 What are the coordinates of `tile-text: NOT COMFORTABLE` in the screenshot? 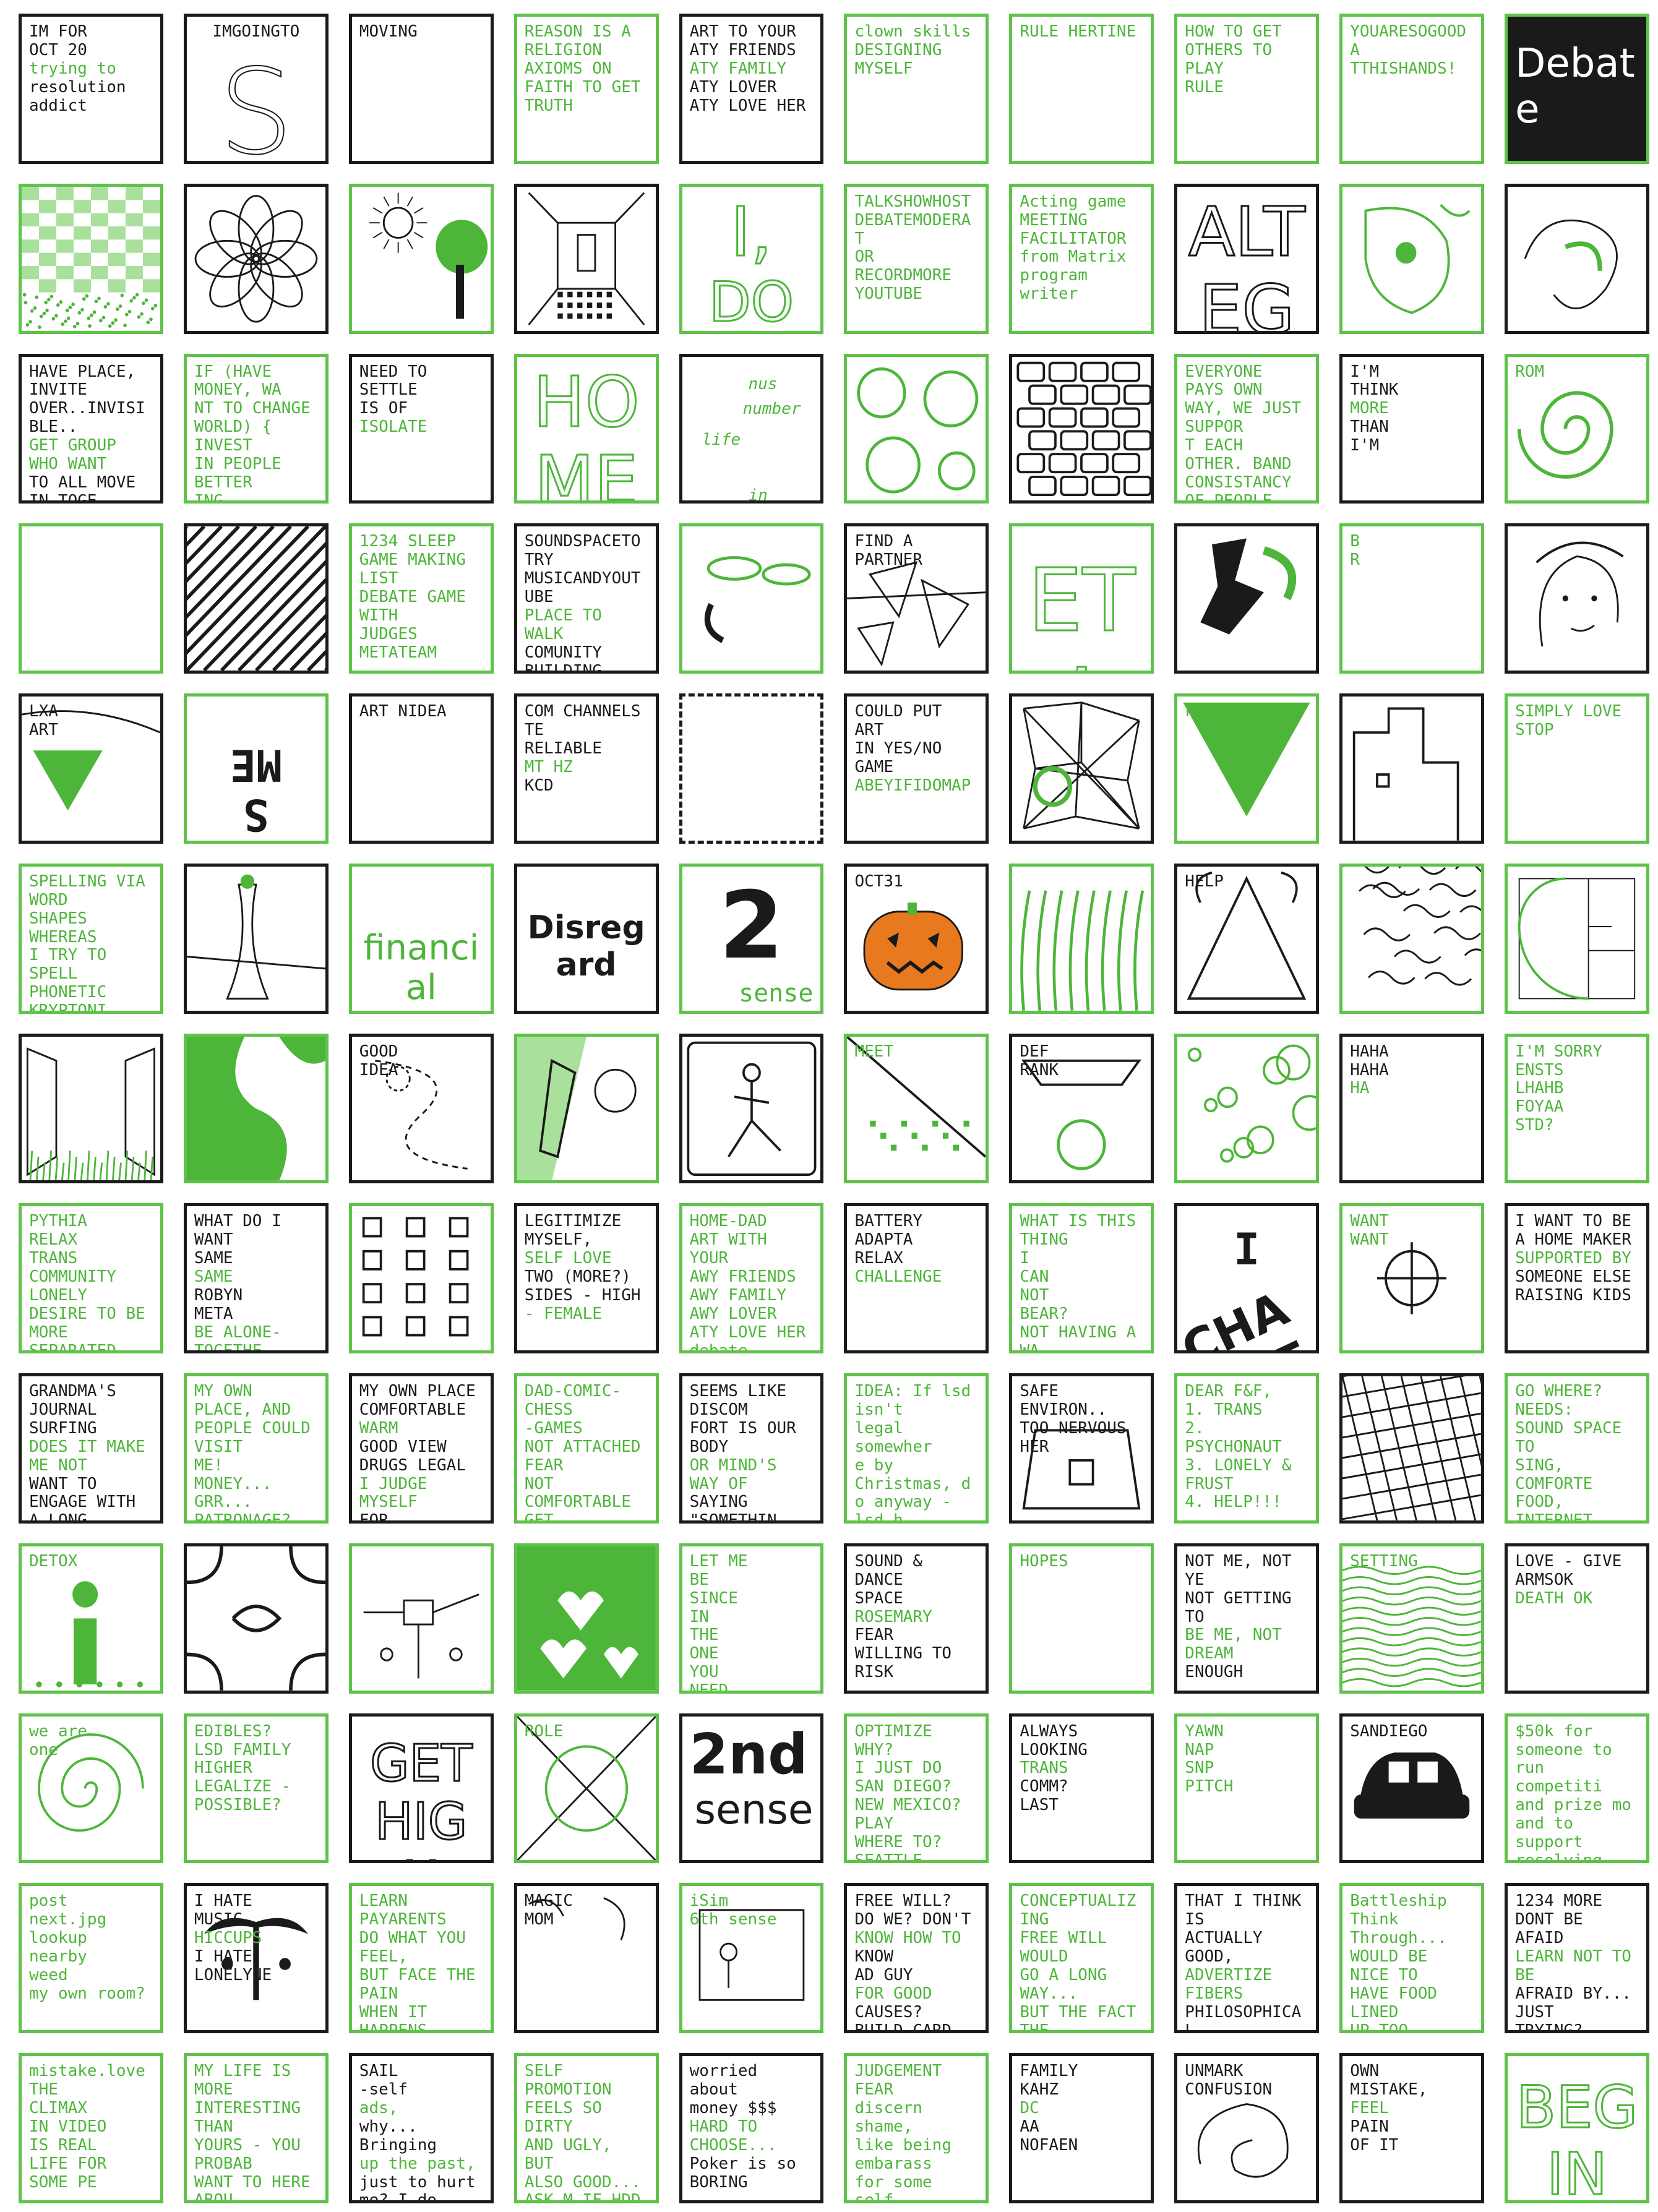 It's located at (577, 1493).